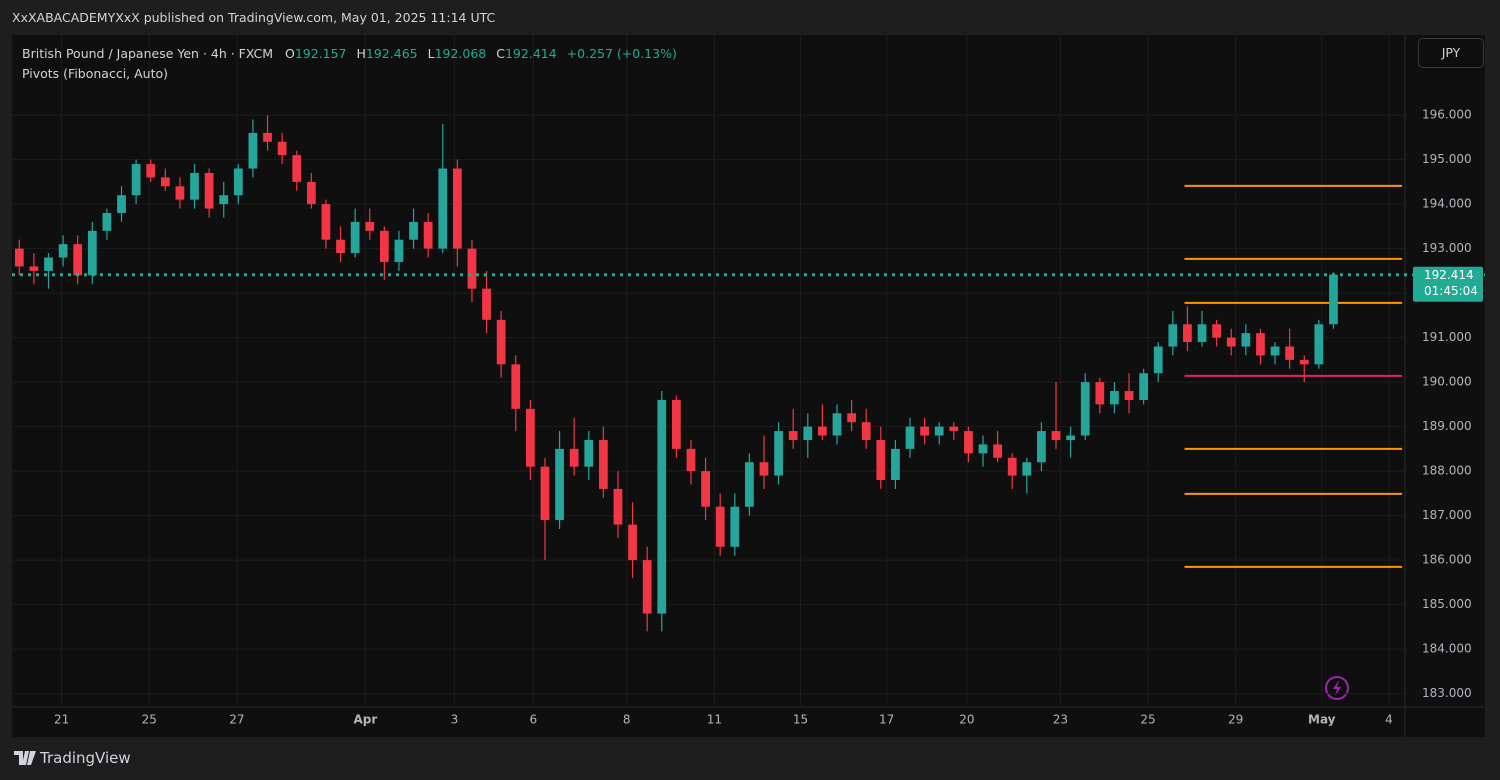 The width and height of the screenshot is (1500, 780). What do you see at coordinates (431, 53) in the screenshot?
I see `ohlc-label: L` at bounding box center [431, 53].